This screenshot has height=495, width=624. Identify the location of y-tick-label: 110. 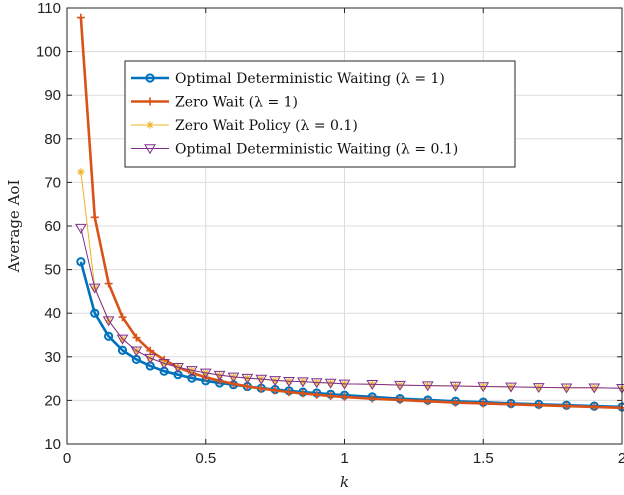
(49, 8).